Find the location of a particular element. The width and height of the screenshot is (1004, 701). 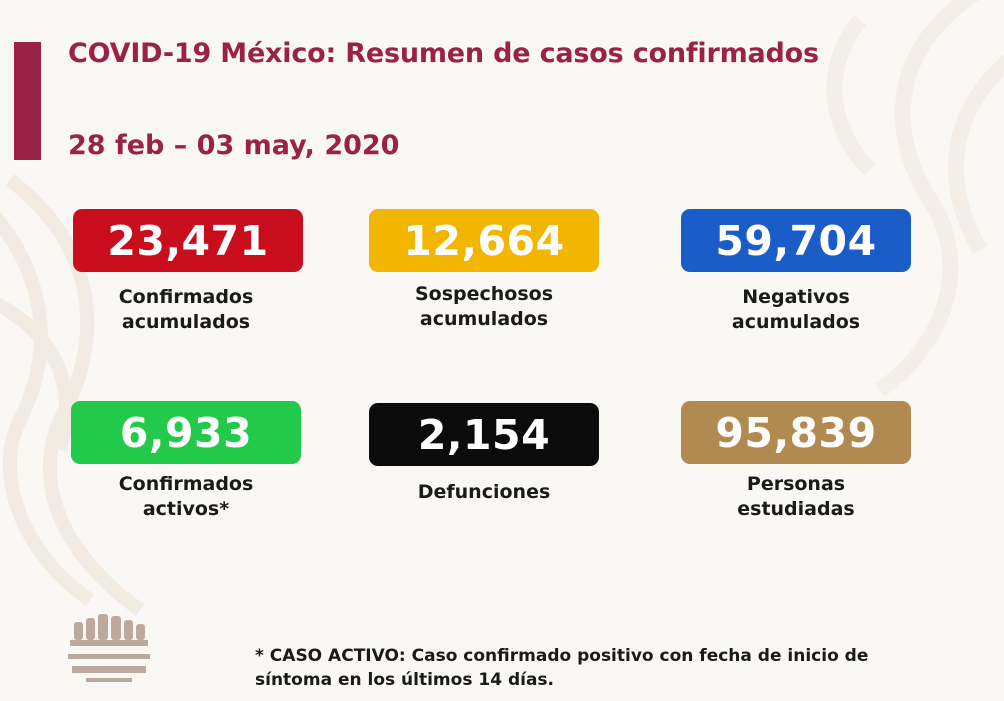

stat-box-confirmados-acumulados: 23,471 is located at coordinates (188, 240).